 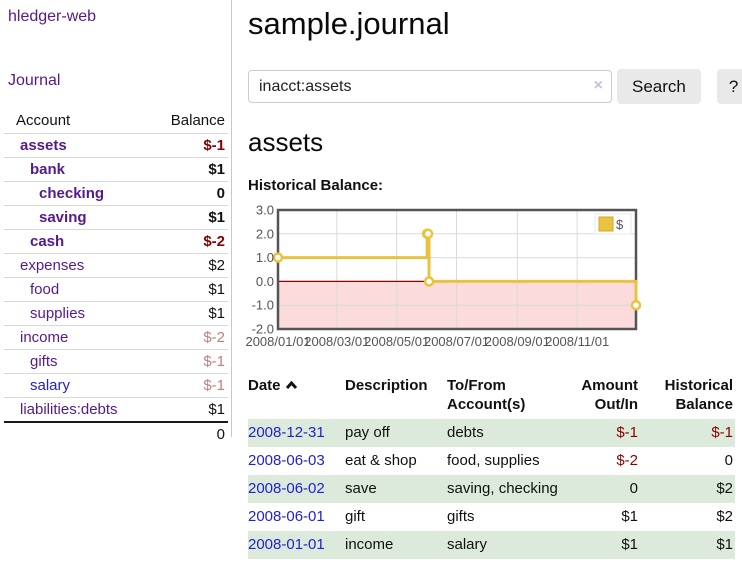 I want to click on transaction-date: 2008-12-31, so click(x=296, y=433).